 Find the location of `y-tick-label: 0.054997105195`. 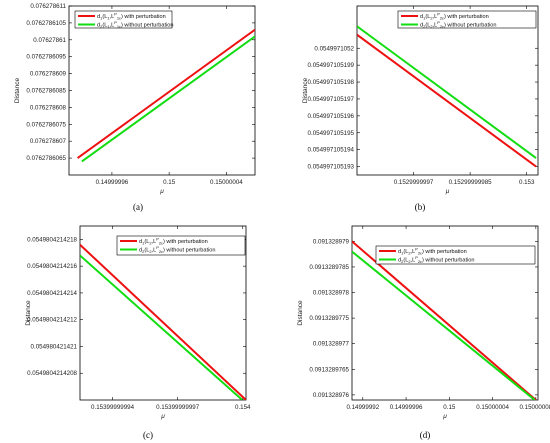

y-tick-label: 0.054997105195 is located at coordinates (331, 133).